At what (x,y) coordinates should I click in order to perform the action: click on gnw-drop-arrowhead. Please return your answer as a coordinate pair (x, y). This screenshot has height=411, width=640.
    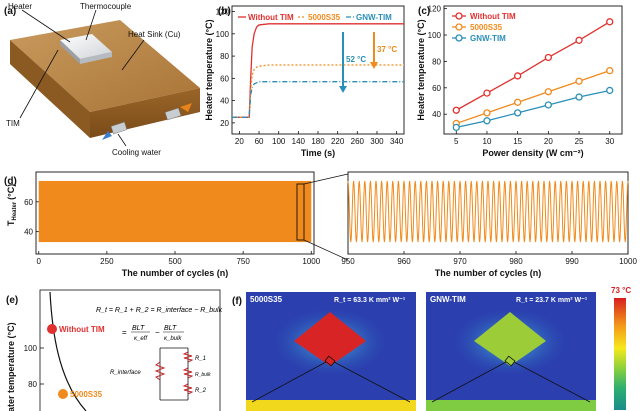
    Looking at the image, I should click on (343, 89).